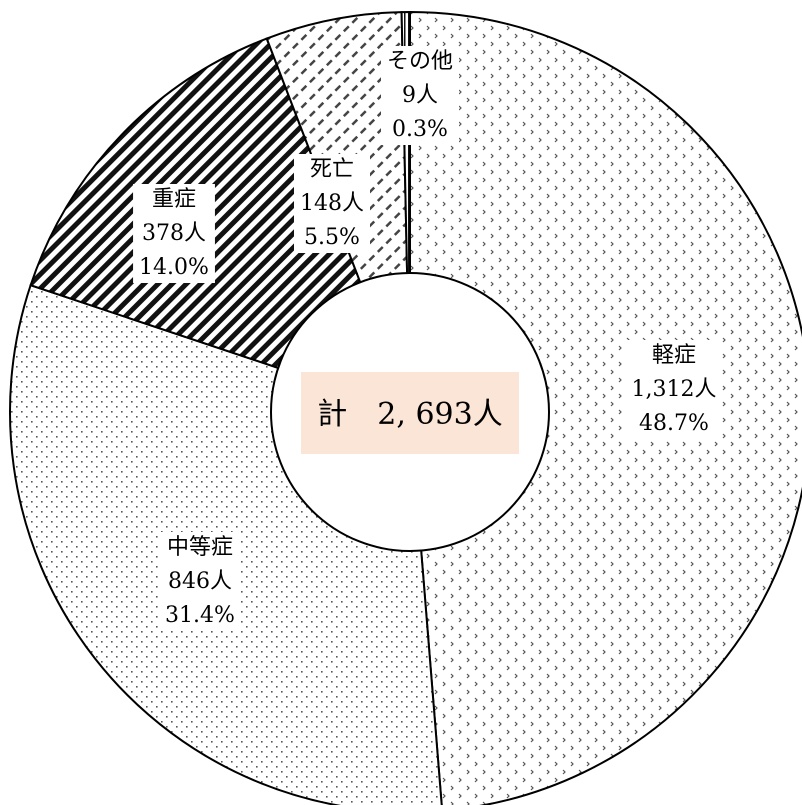 This screenshot has width=802, height=805. I want to click on slice-name-label: 中等症, so click(200, 547).